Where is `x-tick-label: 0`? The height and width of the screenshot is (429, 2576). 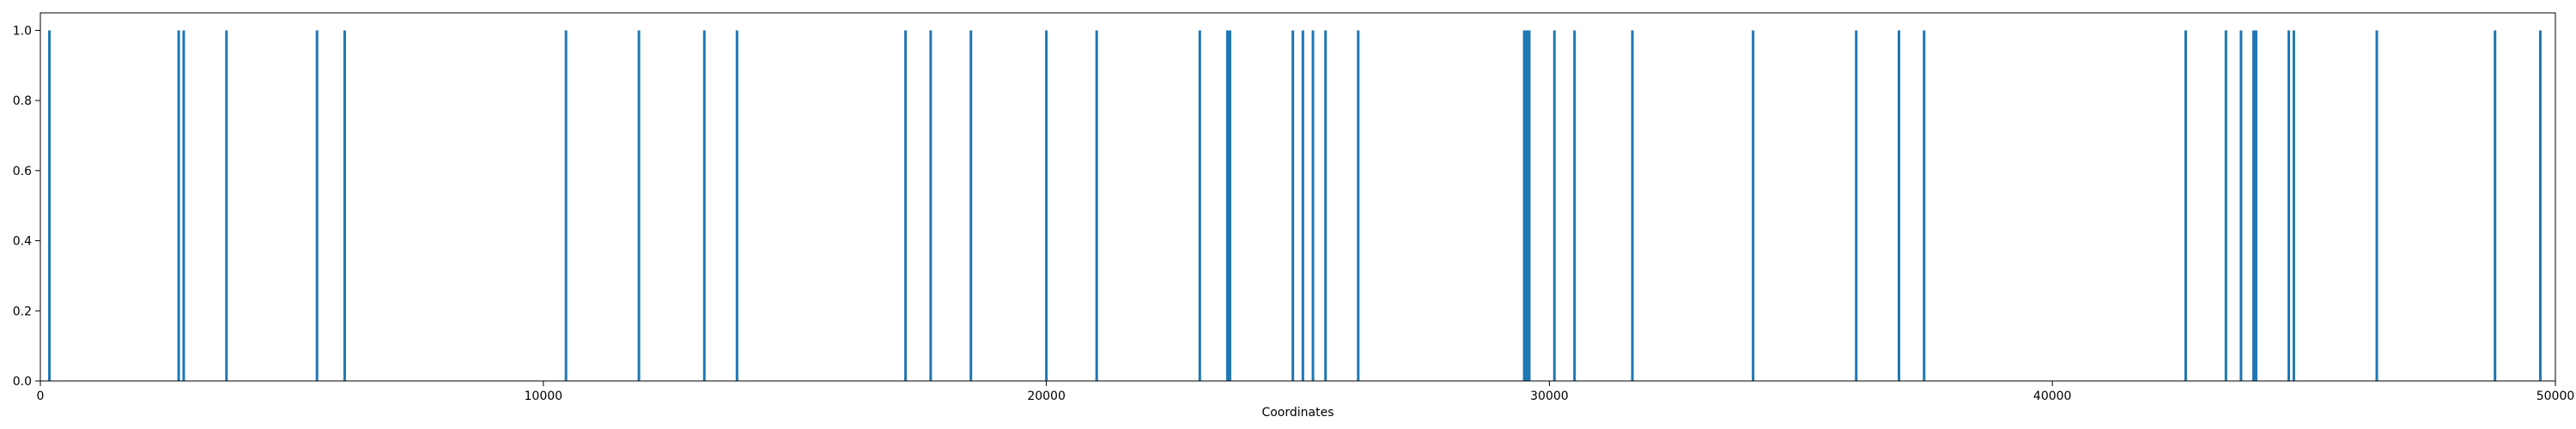
x-tick-label: 0 is located at coordinates (41, 396).